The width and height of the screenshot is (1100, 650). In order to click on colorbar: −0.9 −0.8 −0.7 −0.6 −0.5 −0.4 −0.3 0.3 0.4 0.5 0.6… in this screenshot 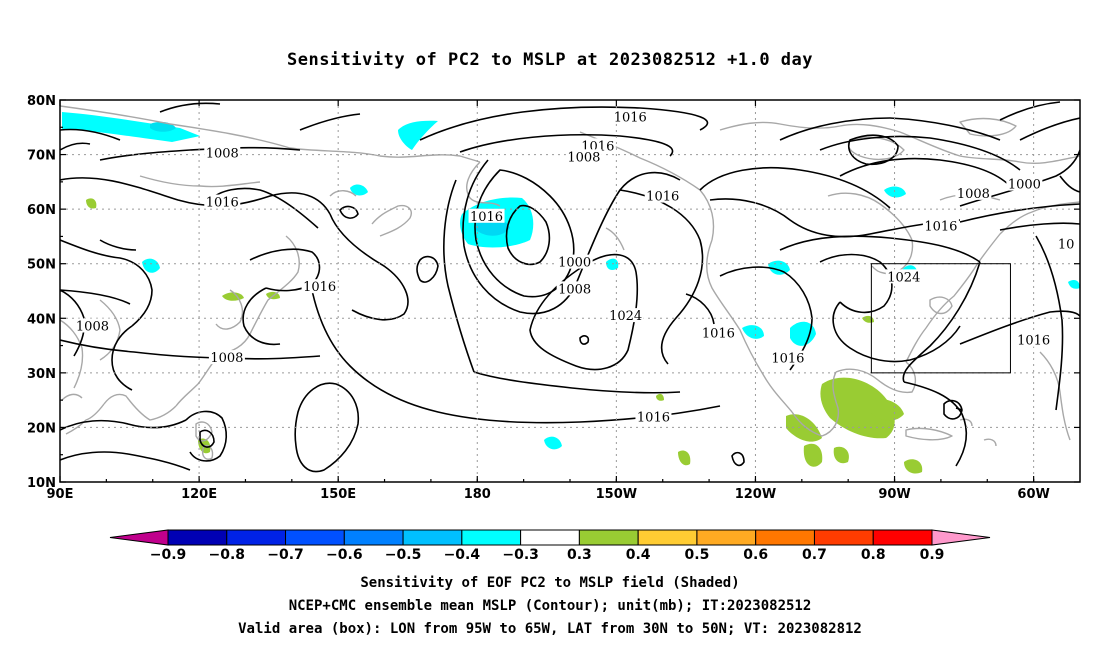, I will do `click(550, 546)`.